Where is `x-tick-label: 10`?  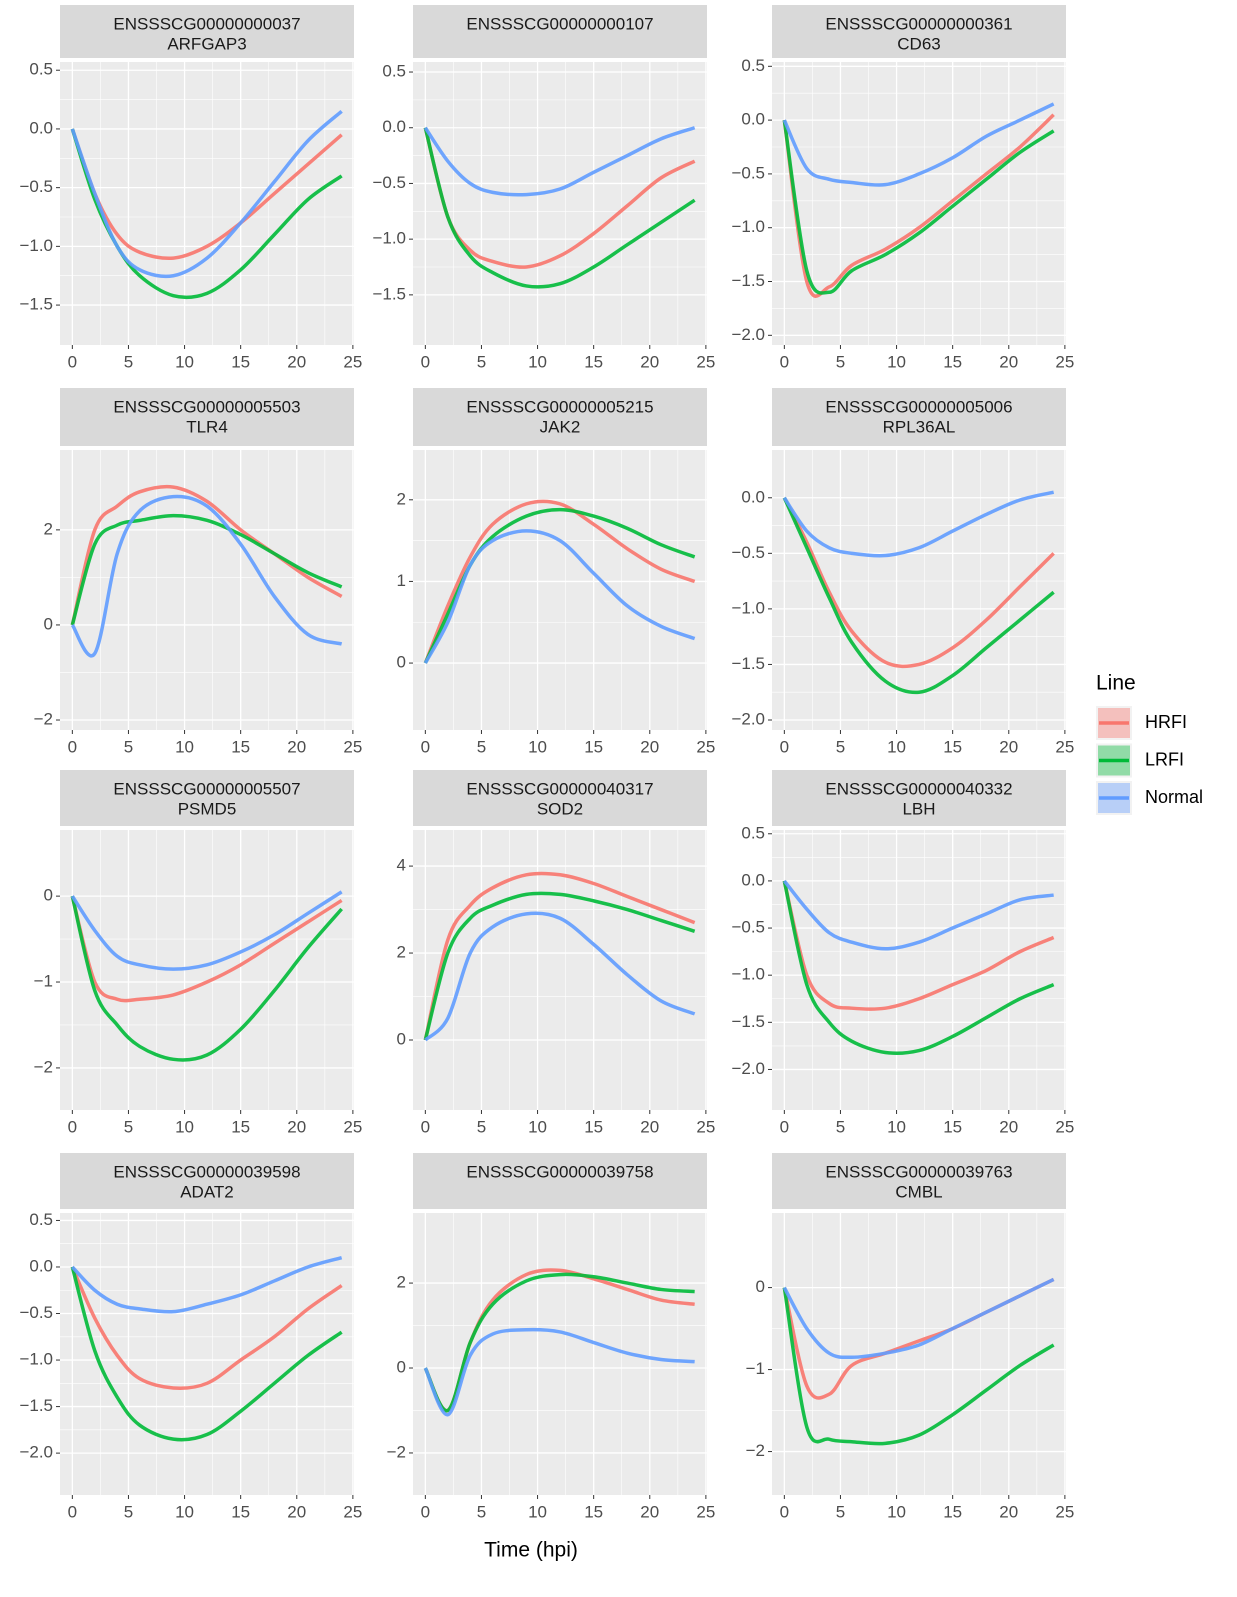
x-tick-label: 10 is located at coordinates (184, 1126).